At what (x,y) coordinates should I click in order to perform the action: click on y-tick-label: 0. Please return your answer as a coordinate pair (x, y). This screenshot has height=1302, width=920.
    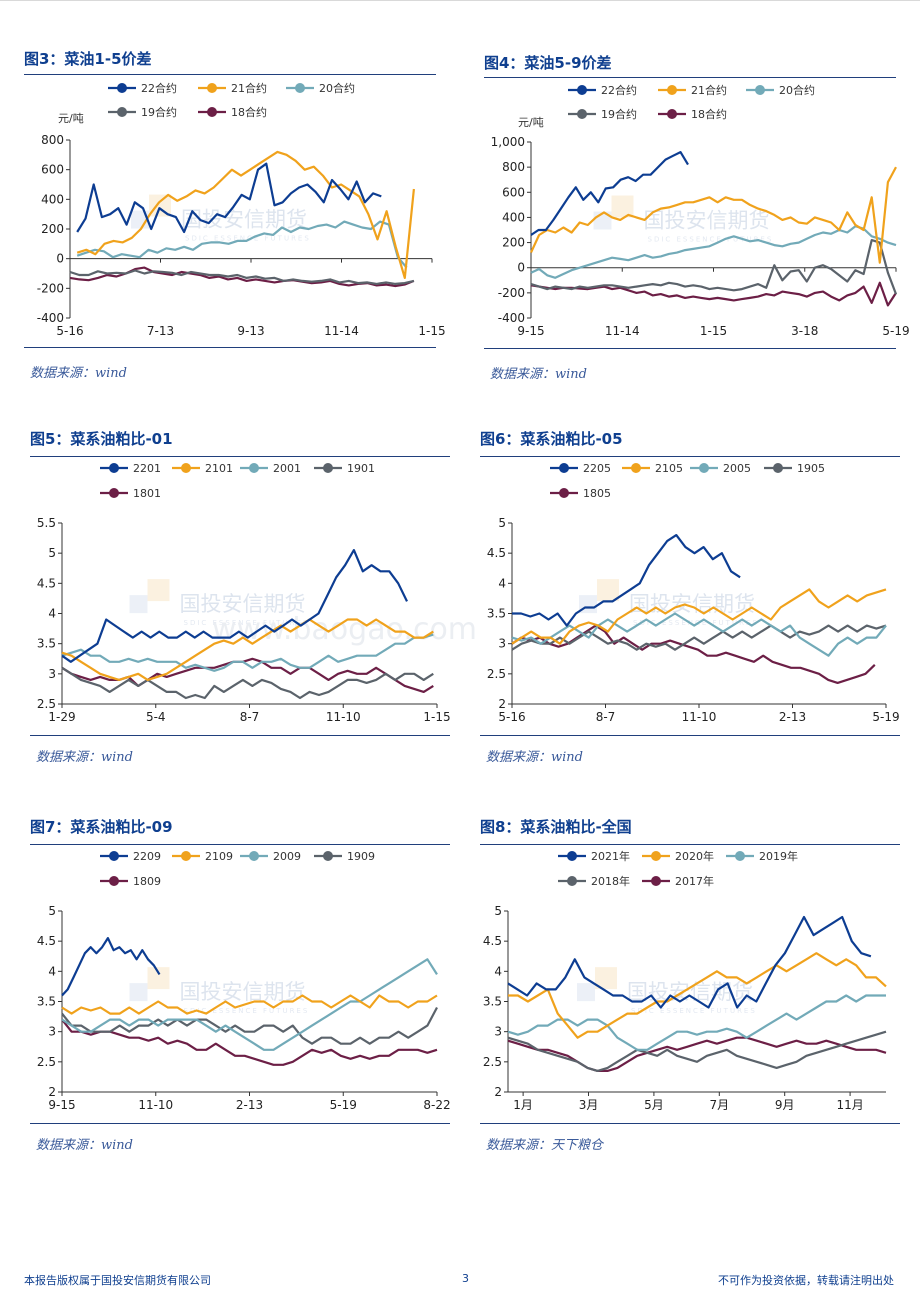
    Looking at the image, I should click on (521, 268).